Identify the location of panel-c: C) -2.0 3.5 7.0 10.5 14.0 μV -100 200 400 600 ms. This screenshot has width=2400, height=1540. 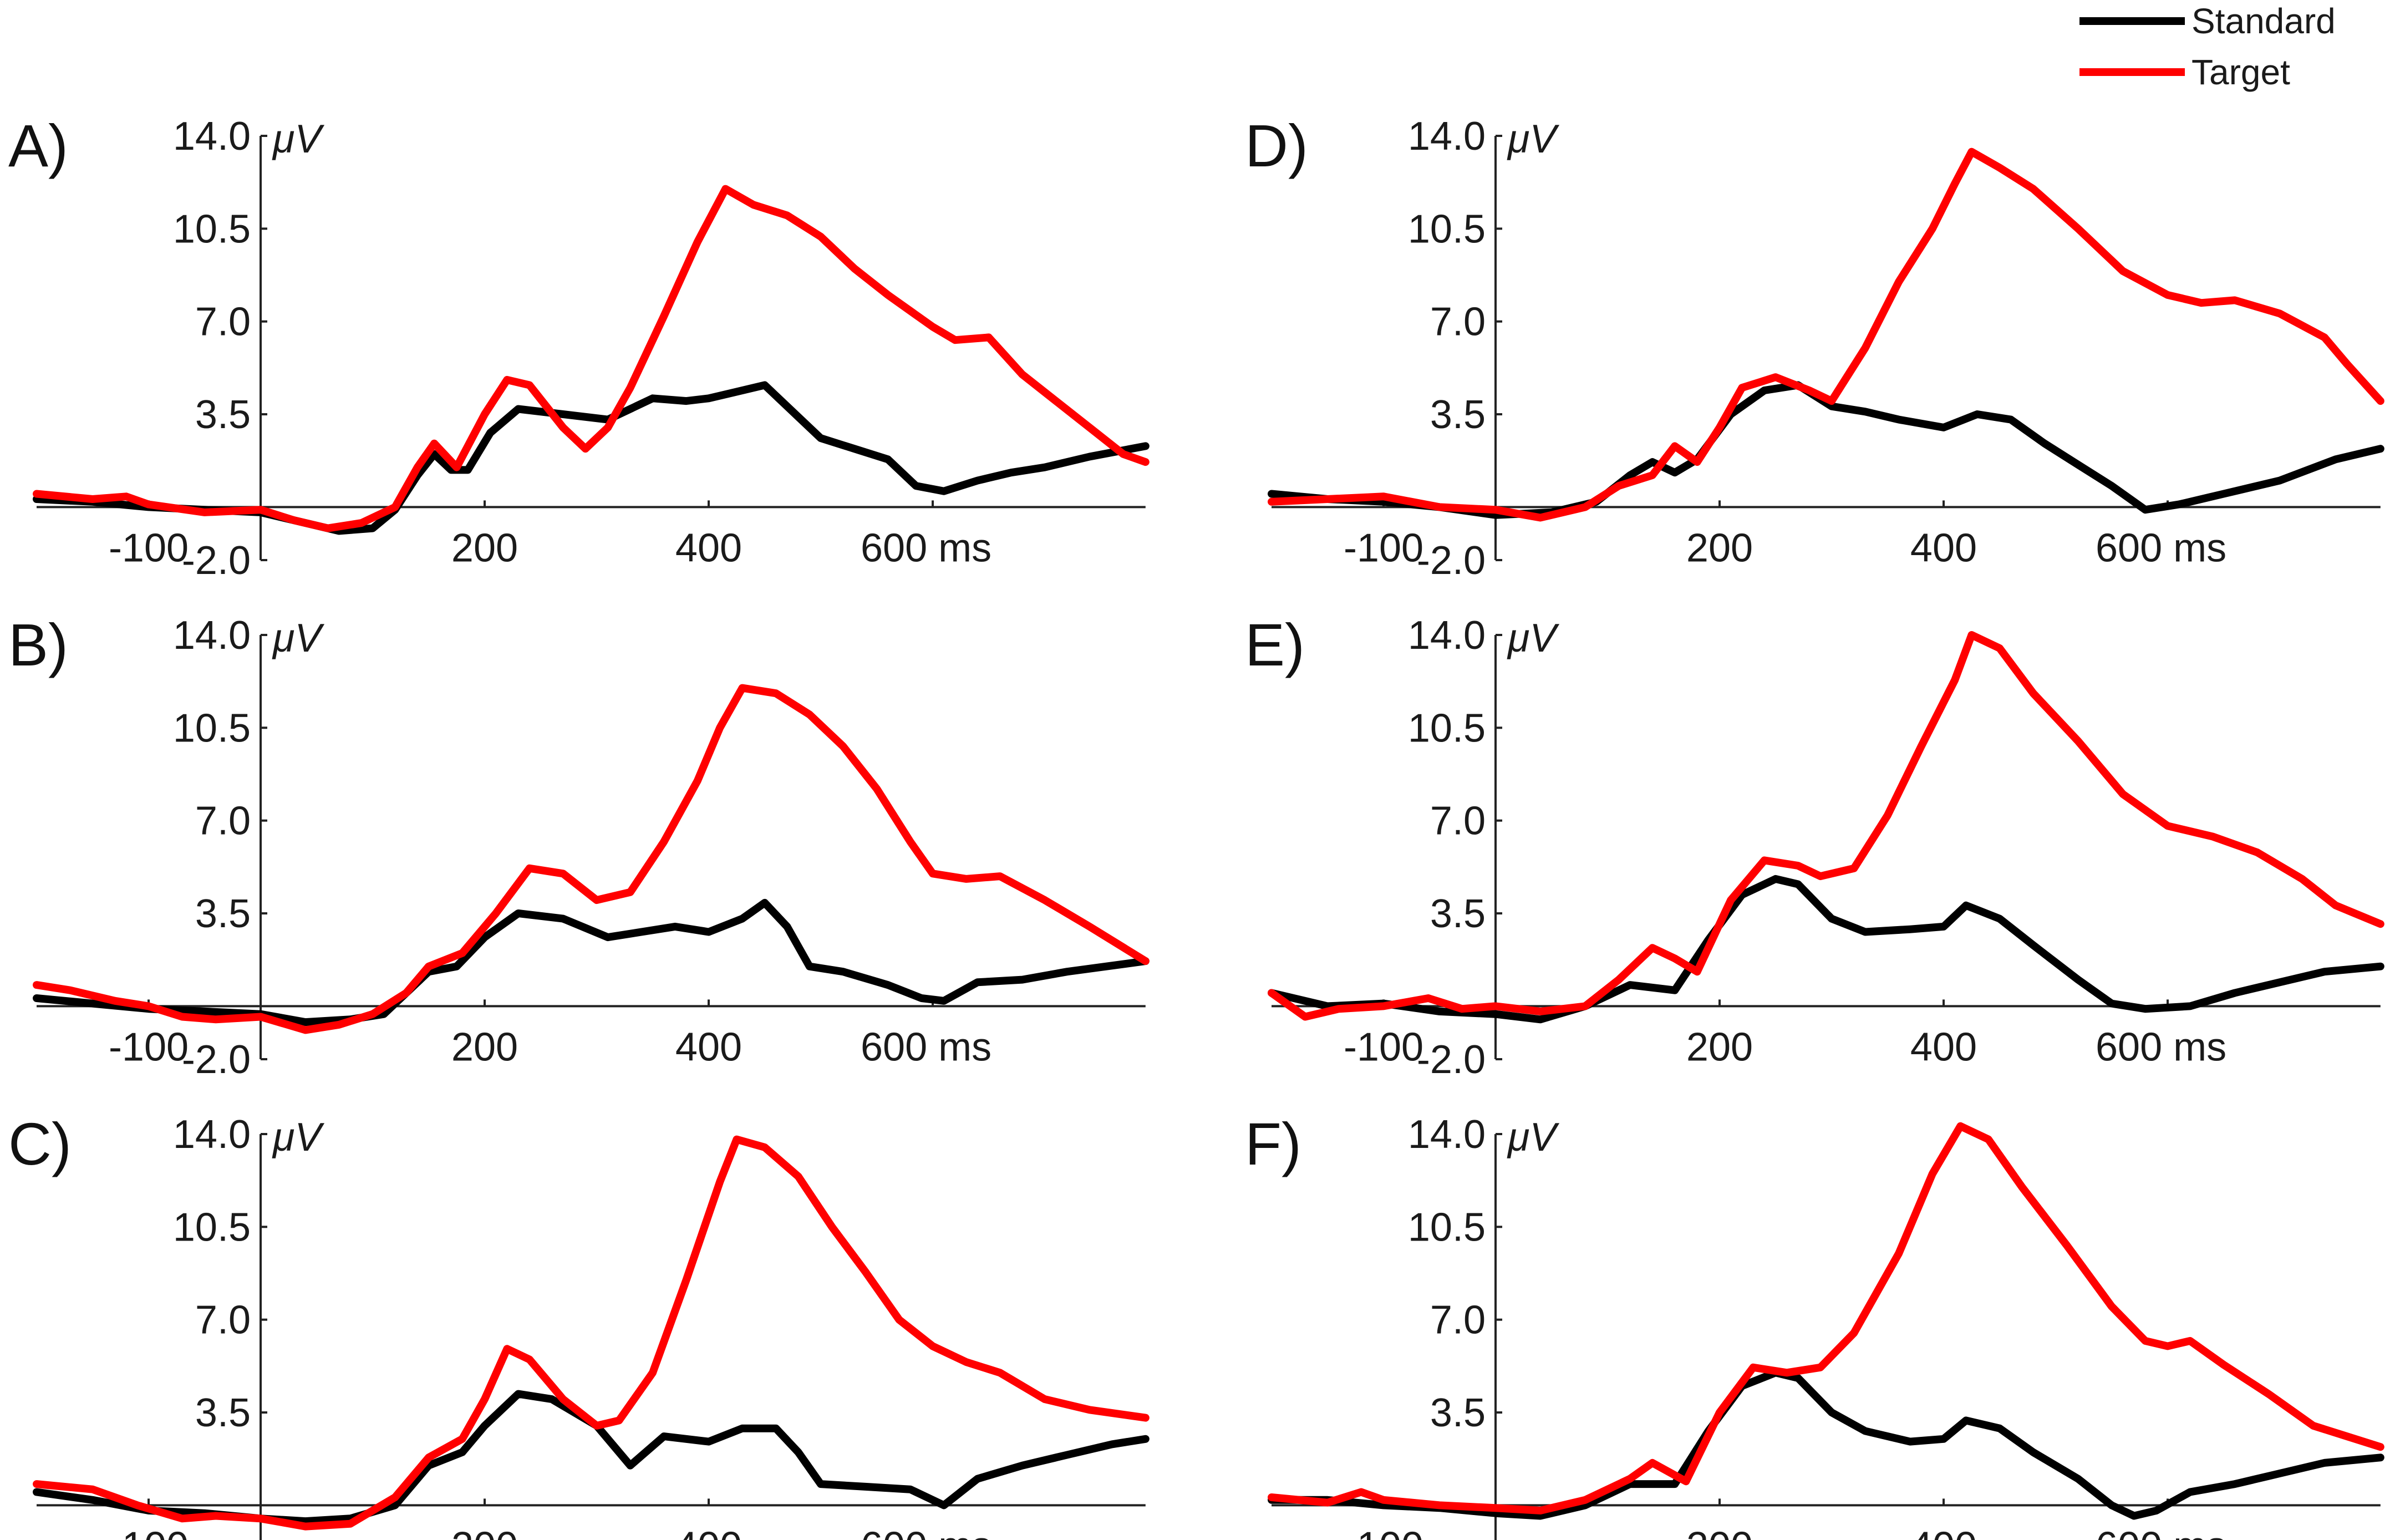
(579, 1325).